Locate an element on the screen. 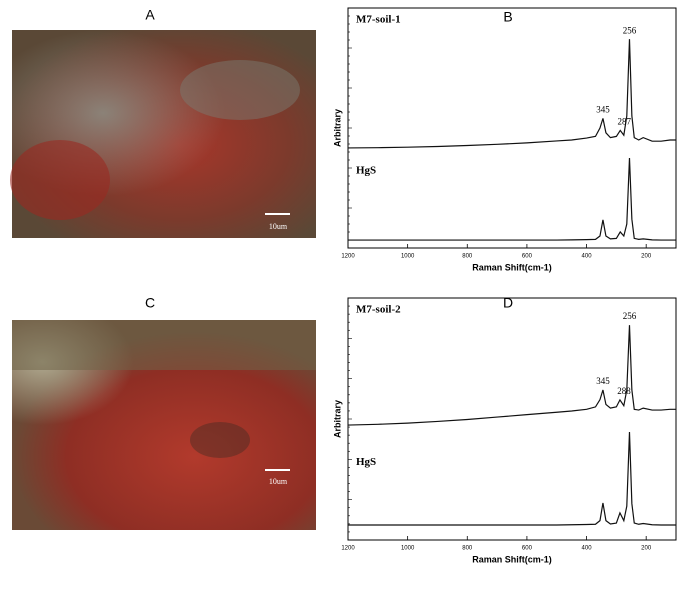 This screenshot has height=593, width=700. panel-label: A is located at coordinates (150, 15).